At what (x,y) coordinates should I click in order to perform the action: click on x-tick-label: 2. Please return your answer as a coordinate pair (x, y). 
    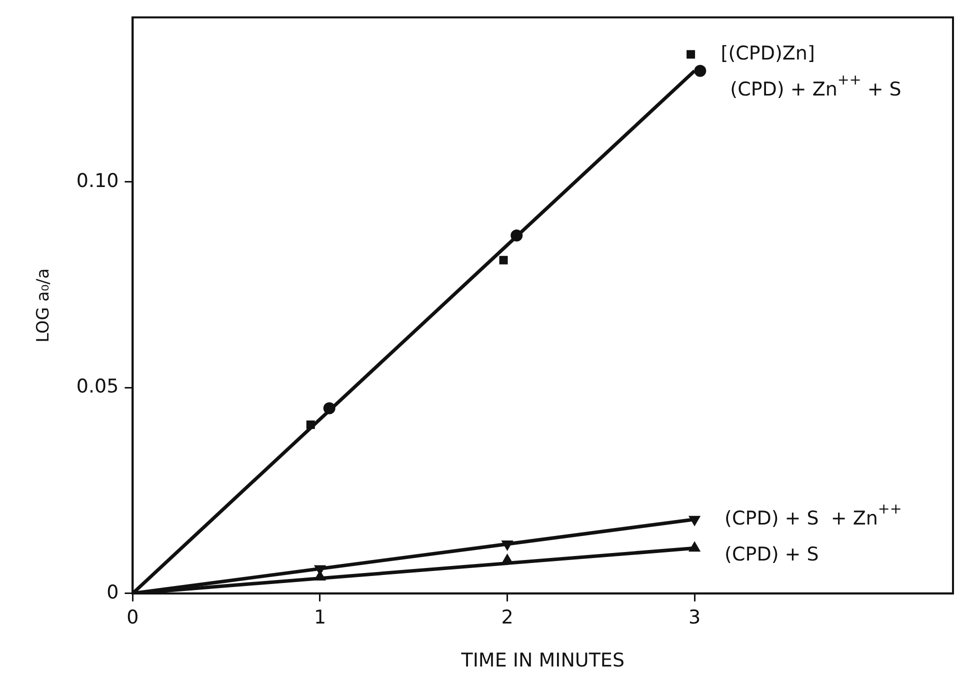
    Looking at the image, I should click on (507, 617).